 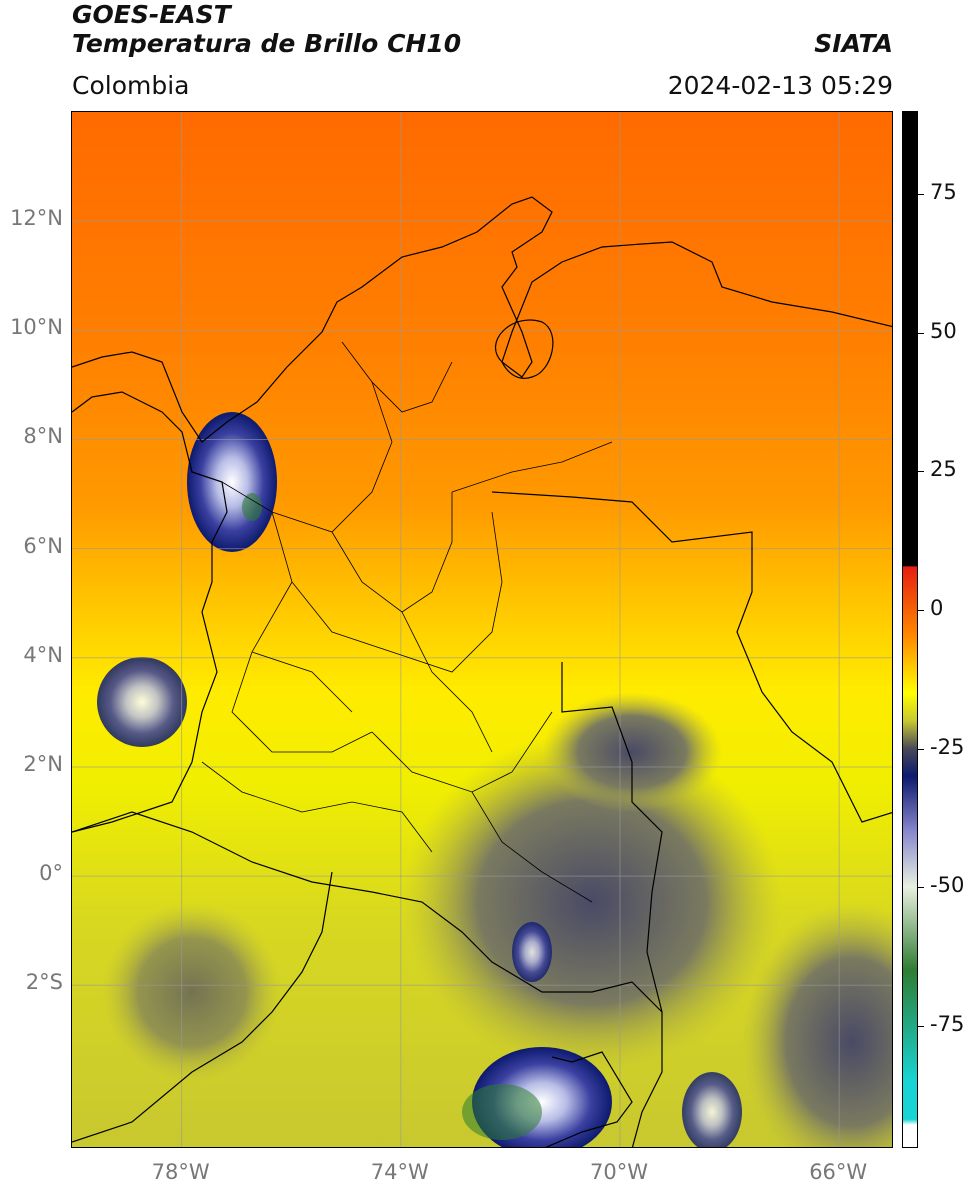 What do you see at coordinates (367, 912) in the screenshot?
I see `ecuador-peru-border` at bounding box center [367, 912].